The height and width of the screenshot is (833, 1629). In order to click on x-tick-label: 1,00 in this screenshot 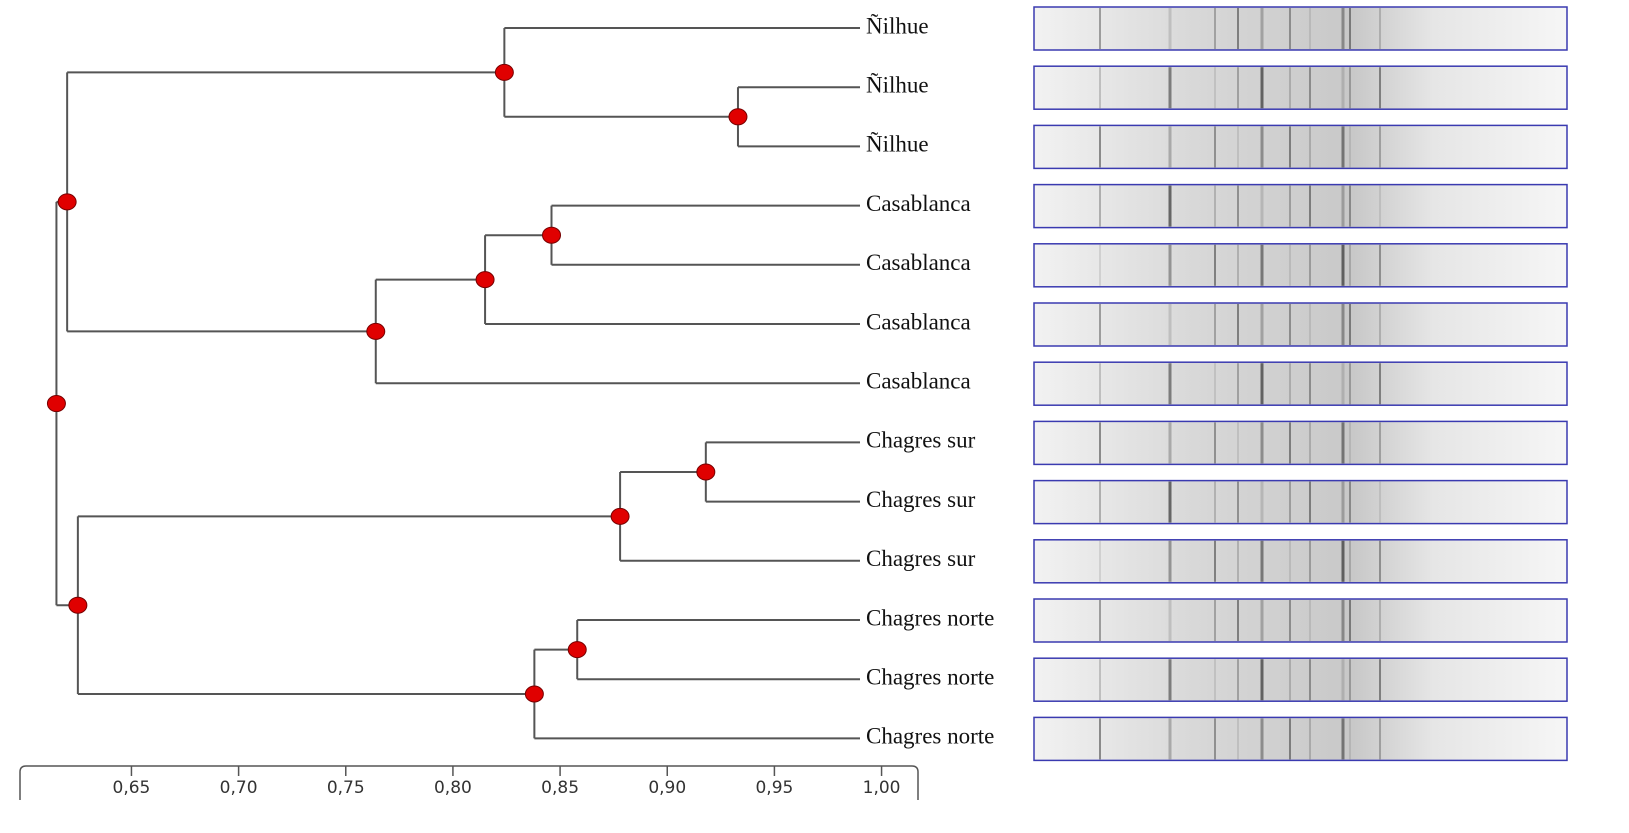, I will do `click(882, 788)`.